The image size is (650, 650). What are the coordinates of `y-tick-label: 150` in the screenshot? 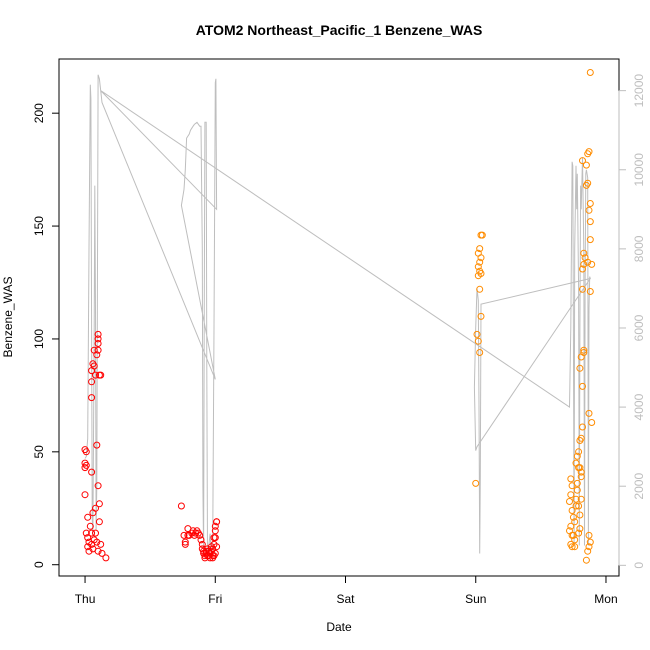 It's located at (39, 226).